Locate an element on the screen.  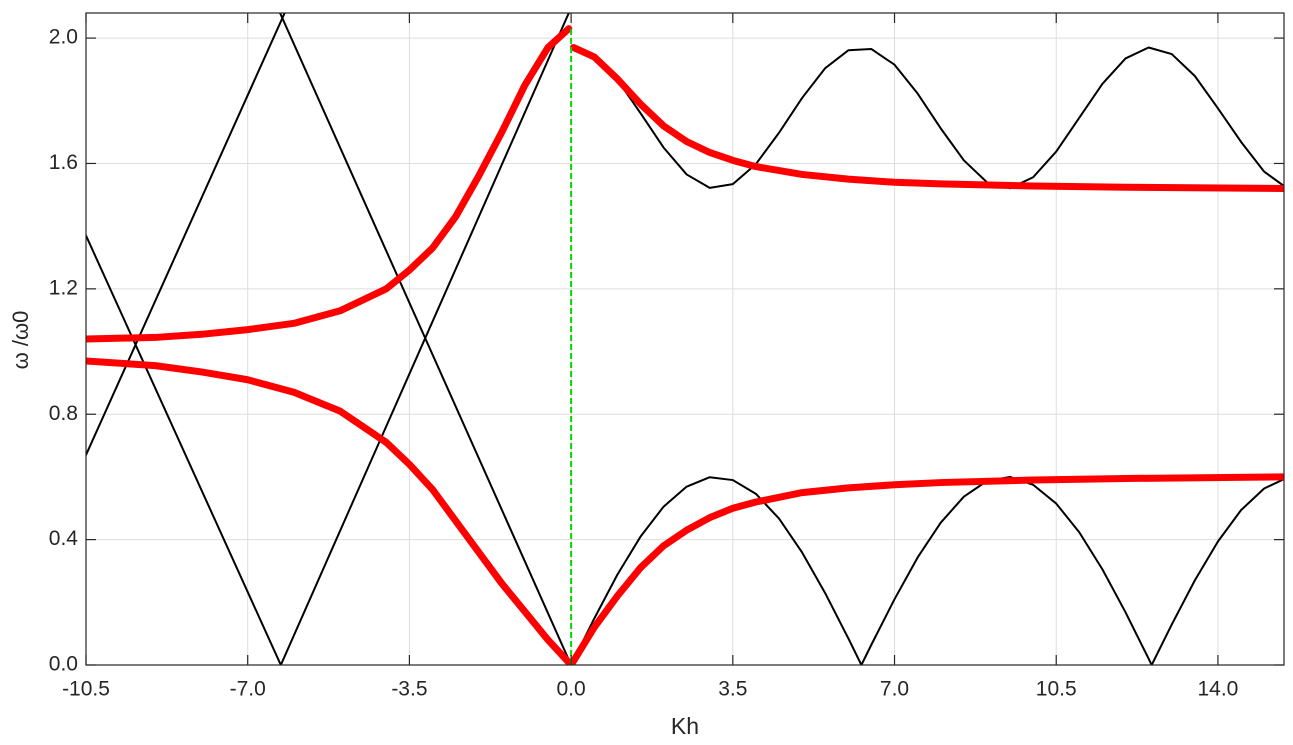
y-tick-label: 0.8 is located at coordinates (63, 413).